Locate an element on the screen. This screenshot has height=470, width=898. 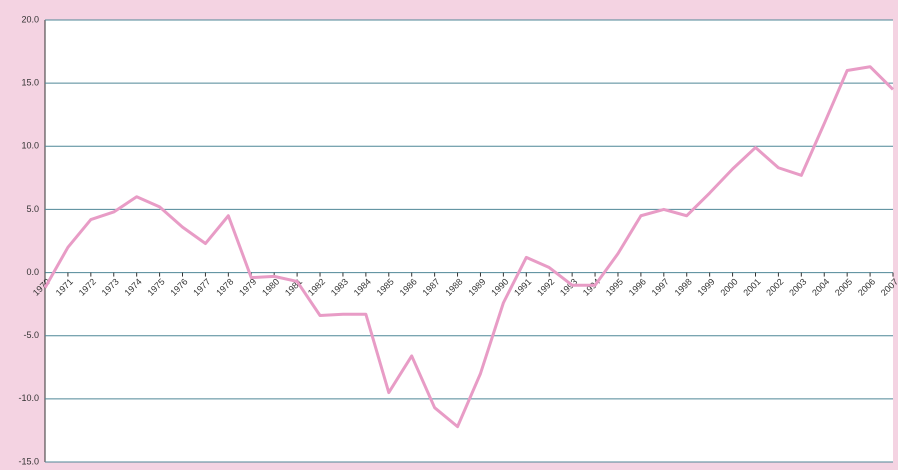
y-tick-label: 0.0 is located at coordinates (32, 272).